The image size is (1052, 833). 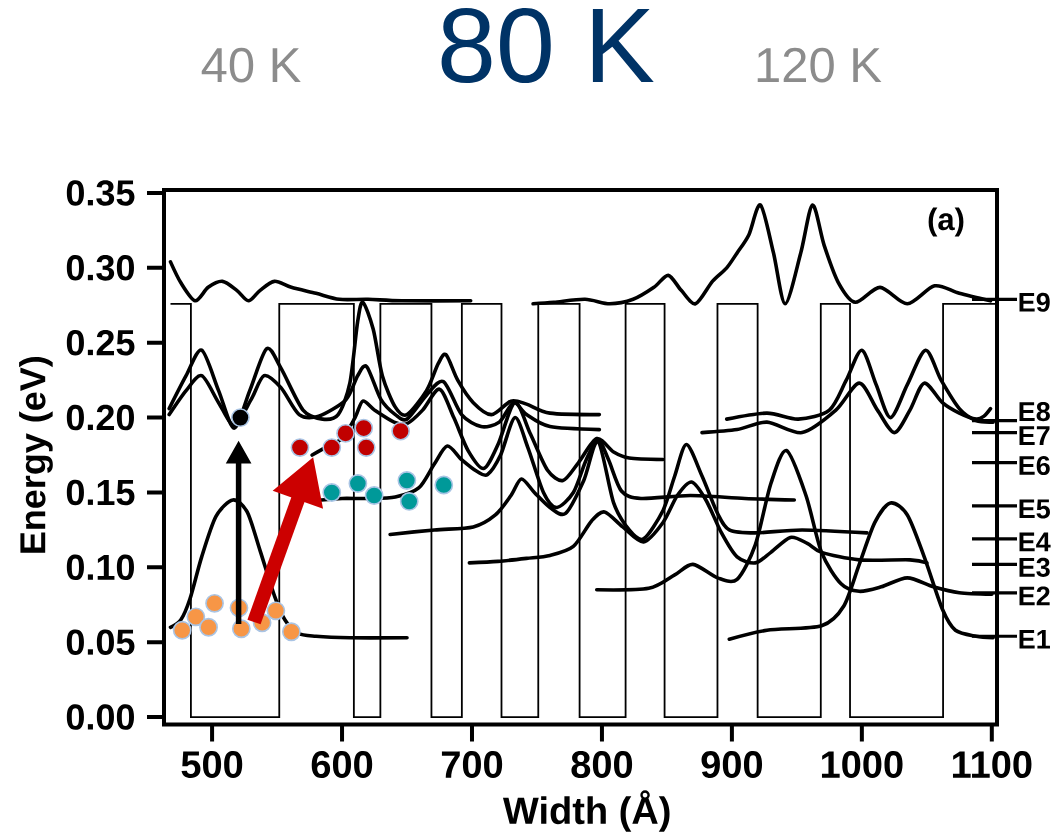 I want to click on ref-line-label: E6, so click(x=1034, y=465).